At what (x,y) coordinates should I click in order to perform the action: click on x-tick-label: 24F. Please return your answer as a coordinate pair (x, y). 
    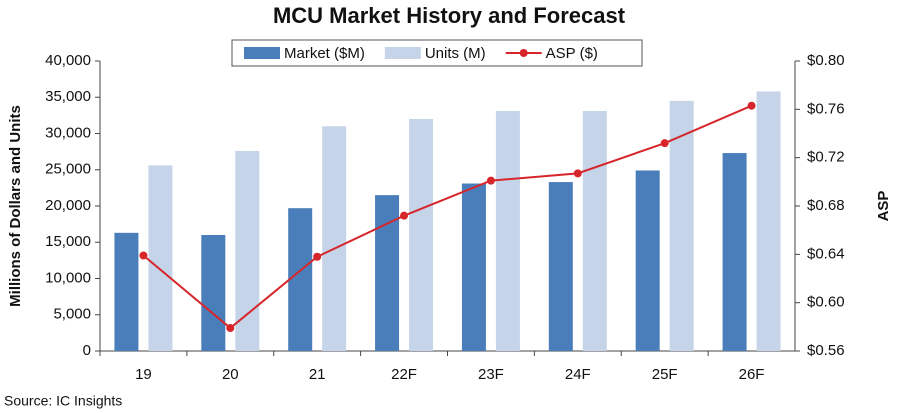
    Looking at the image, I should click on (578, 374).